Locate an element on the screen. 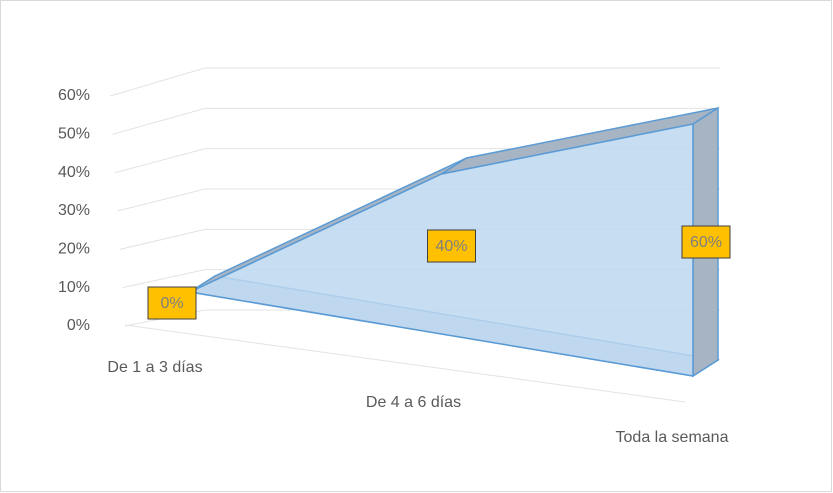  x-tick-label: De 1 a 3 días is located at coordinates (154, 367).